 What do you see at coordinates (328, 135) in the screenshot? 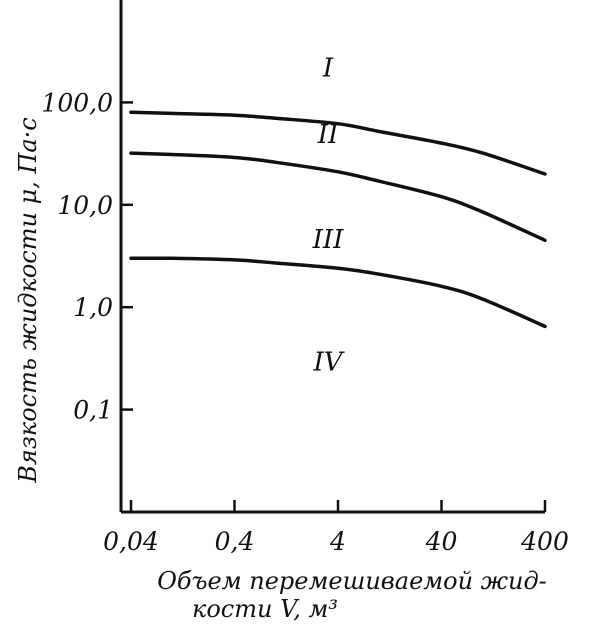
I see `region-label: II` at bounding box center [328, 135].